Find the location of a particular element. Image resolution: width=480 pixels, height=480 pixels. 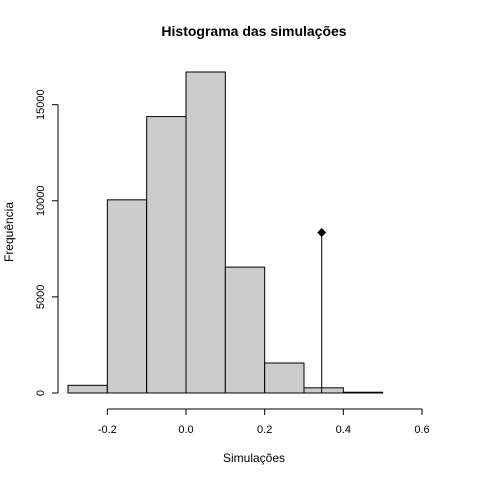

x-tick-label: 0.4 is located at coordinates (343, 430).